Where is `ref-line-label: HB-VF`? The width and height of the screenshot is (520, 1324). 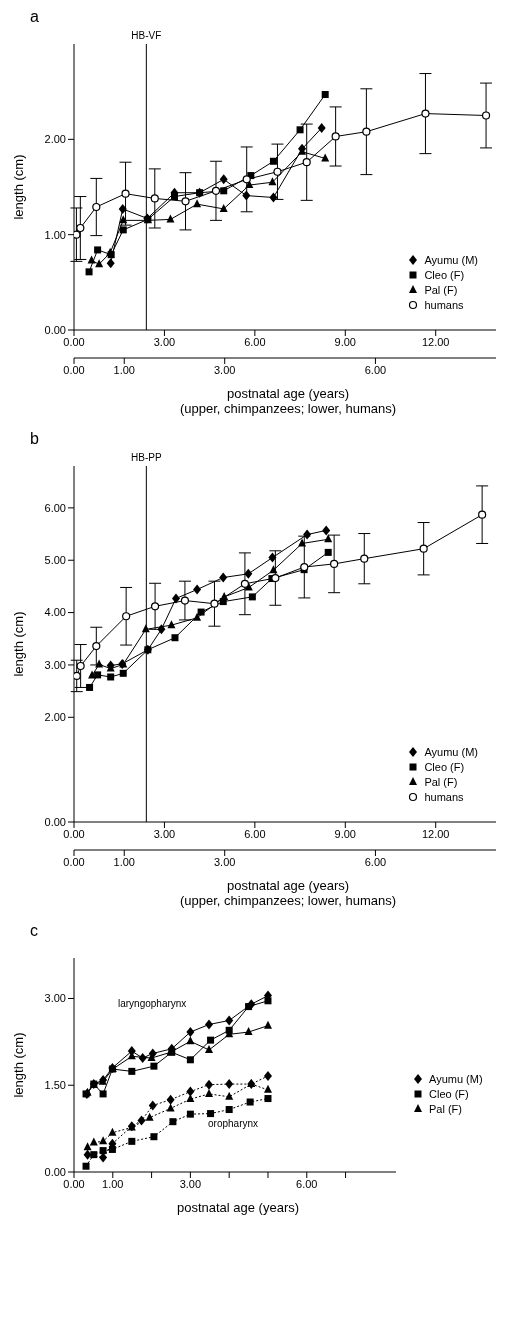
ref-line-label: HB-VF is located at coordinates (146, 35).